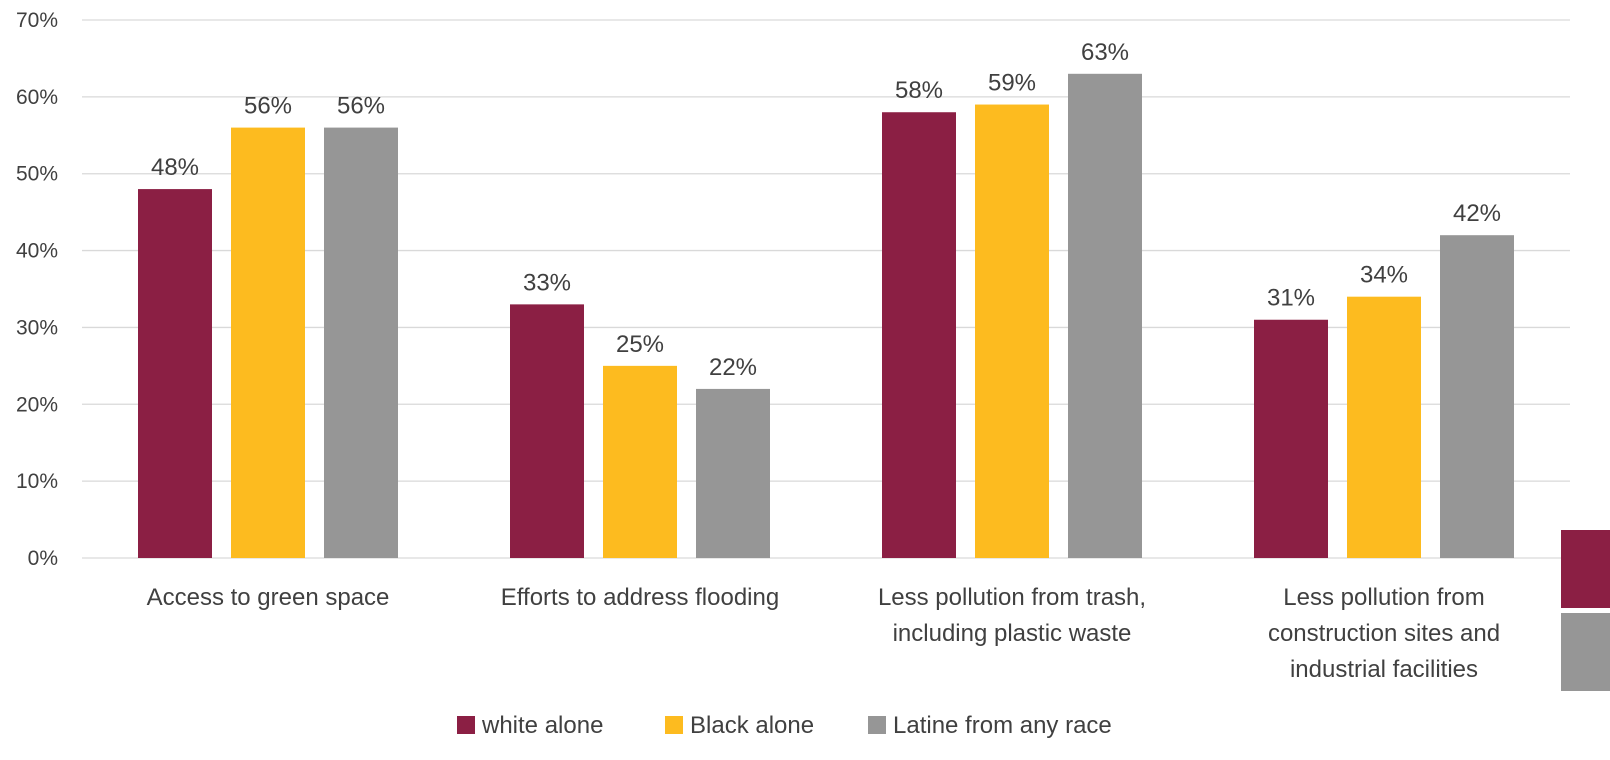 The height and width of the screenshot is (760, 1610). What do you see at coordinates (1477, 213) in the screenshot?
I see `data-label: 42%` at bounding box center [1477, 213].